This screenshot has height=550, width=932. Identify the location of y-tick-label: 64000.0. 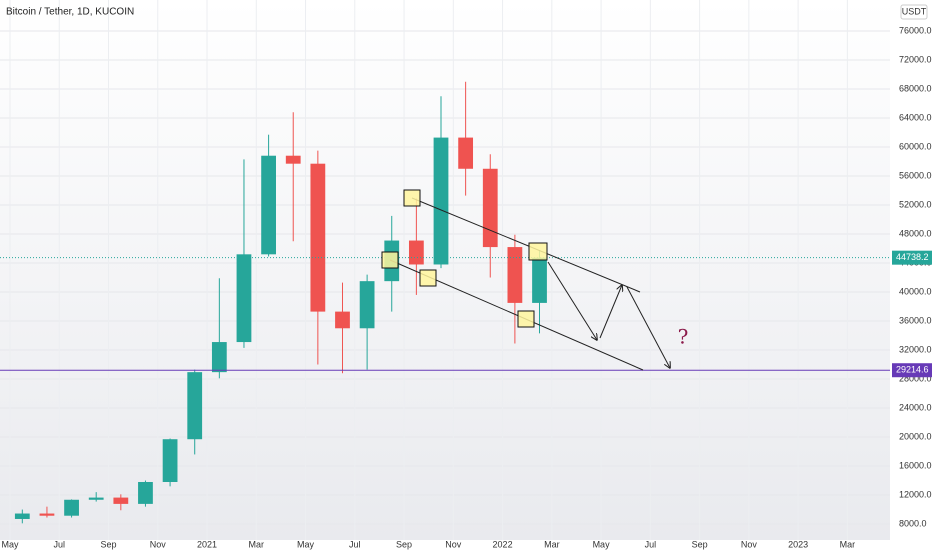
(915, 117).